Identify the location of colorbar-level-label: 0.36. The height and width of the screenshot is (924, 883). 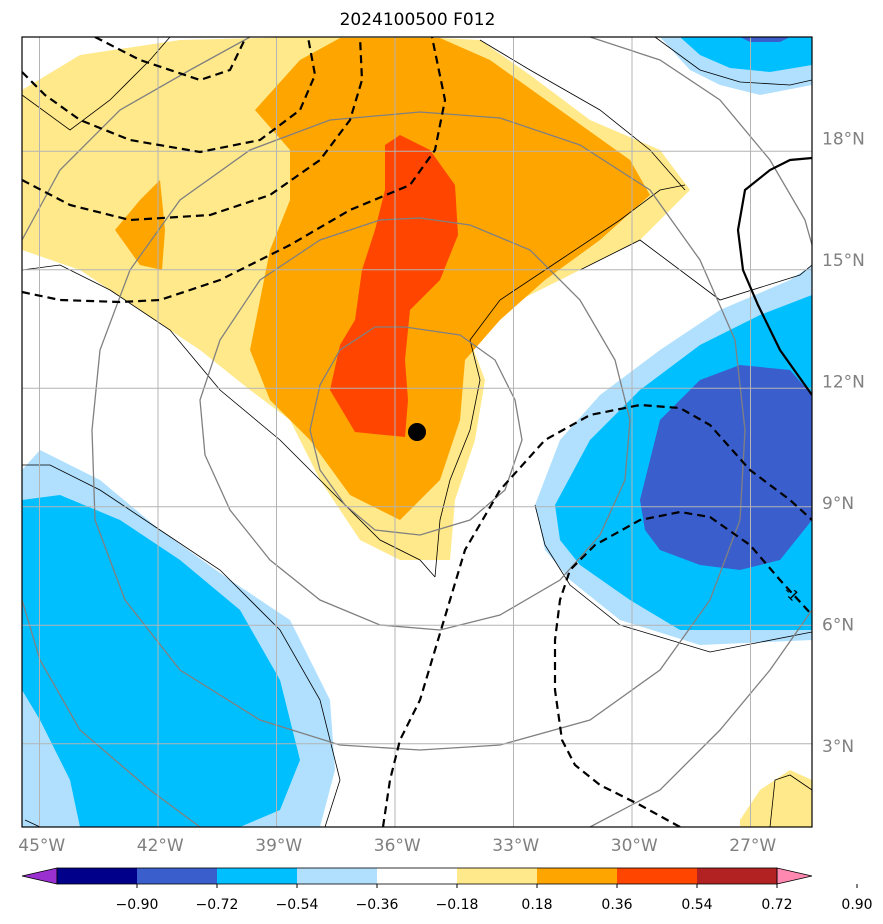
(616, 905).